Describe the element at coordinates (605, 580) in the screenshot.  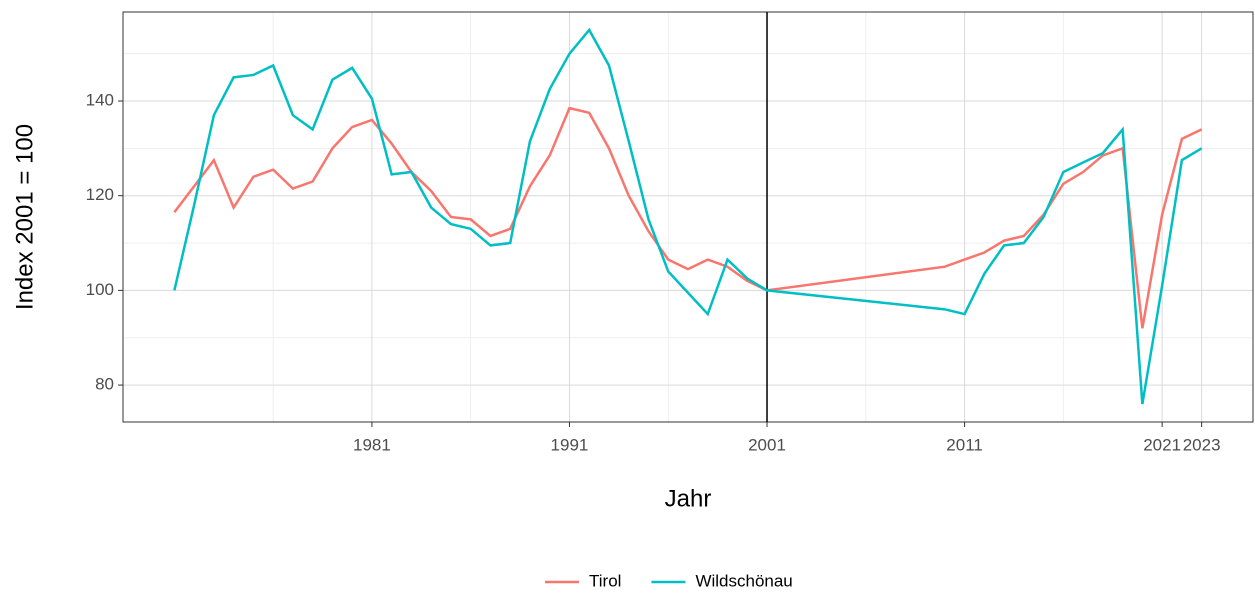
I see `legend-label: Tirol` at that location.